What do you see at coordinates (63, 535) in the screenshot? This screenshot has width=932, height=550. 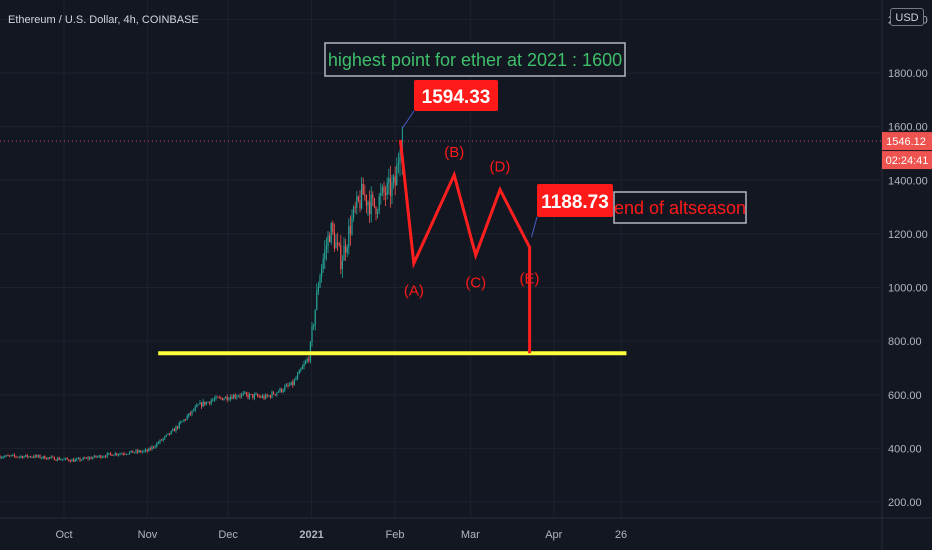 I see `x-tick-label: Oct` at bounding box center [63, 535].